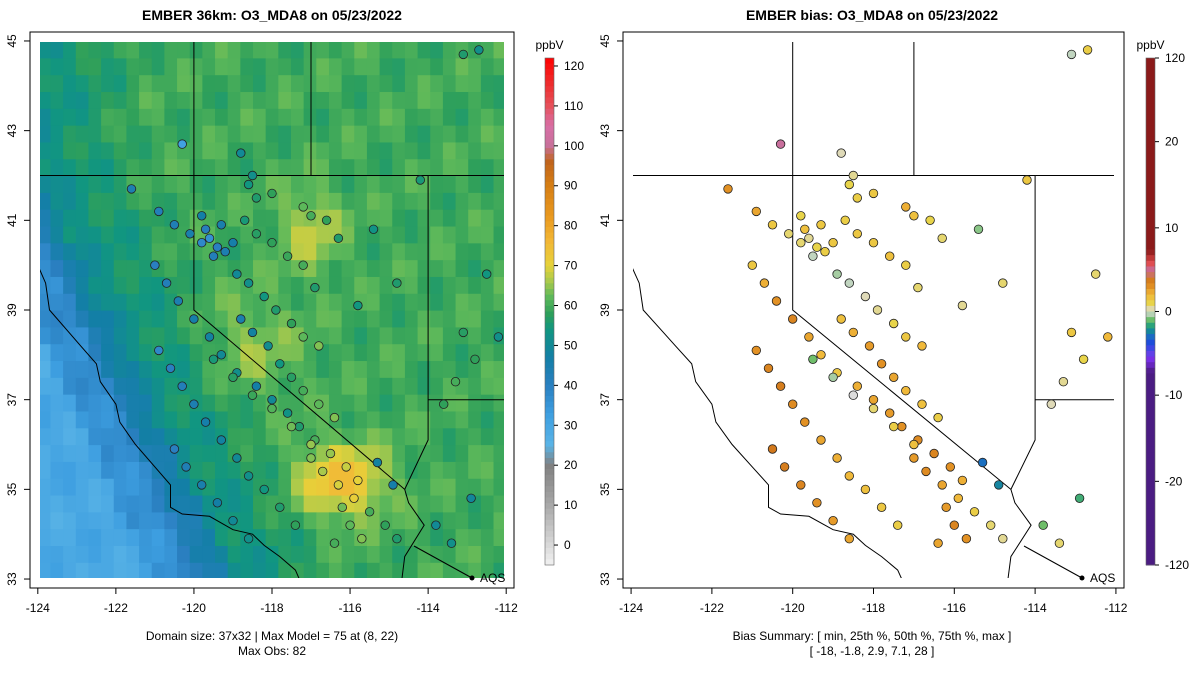 The width and height of the screenshot is (1200, 677). What do you see at coordinates (12, 310) in the screenshot?
I see `y-tick-label: 39` at bounding box center [12, 310].